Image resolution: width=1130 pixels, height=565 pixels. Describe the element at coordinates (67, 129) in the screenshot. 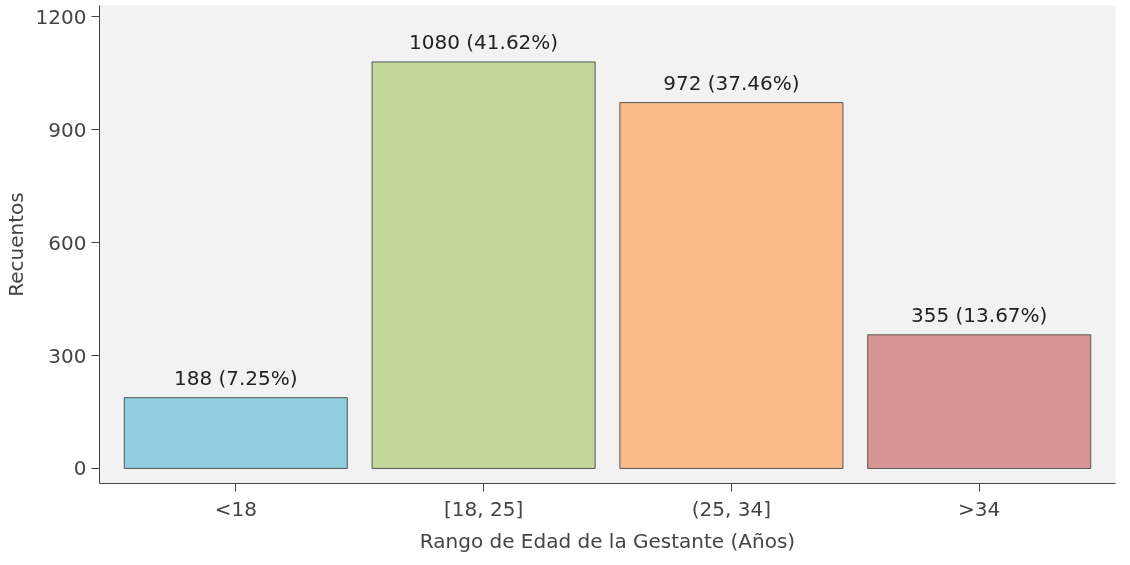

I see `y-tick-label: 900` at that location.